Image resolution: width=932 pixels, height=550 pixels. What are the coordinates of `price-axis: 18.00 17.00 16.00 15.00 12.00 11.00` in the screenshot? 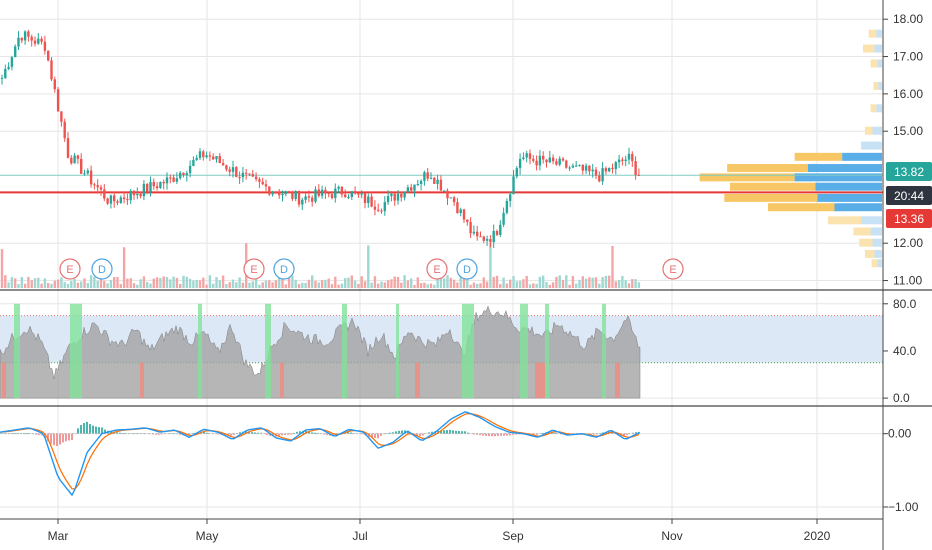 It's located at (903, 150).